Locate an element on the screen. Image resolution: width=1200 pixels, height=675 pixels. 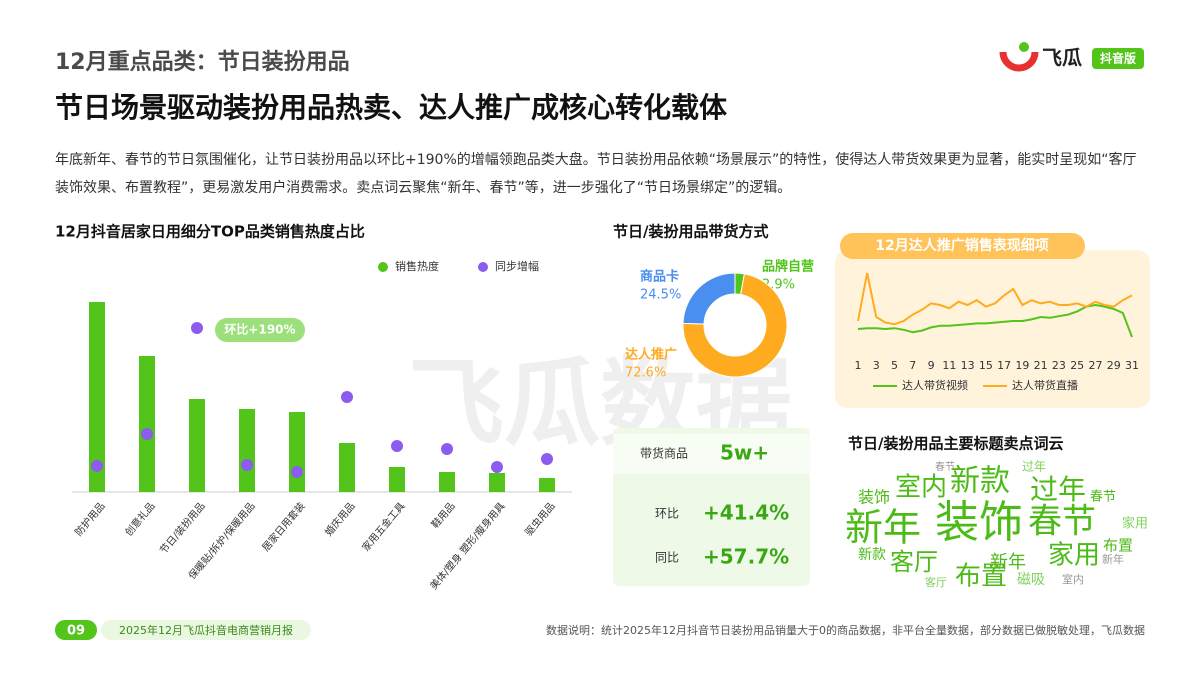
stat-label: 同比 is located at coordinates (667, 558).